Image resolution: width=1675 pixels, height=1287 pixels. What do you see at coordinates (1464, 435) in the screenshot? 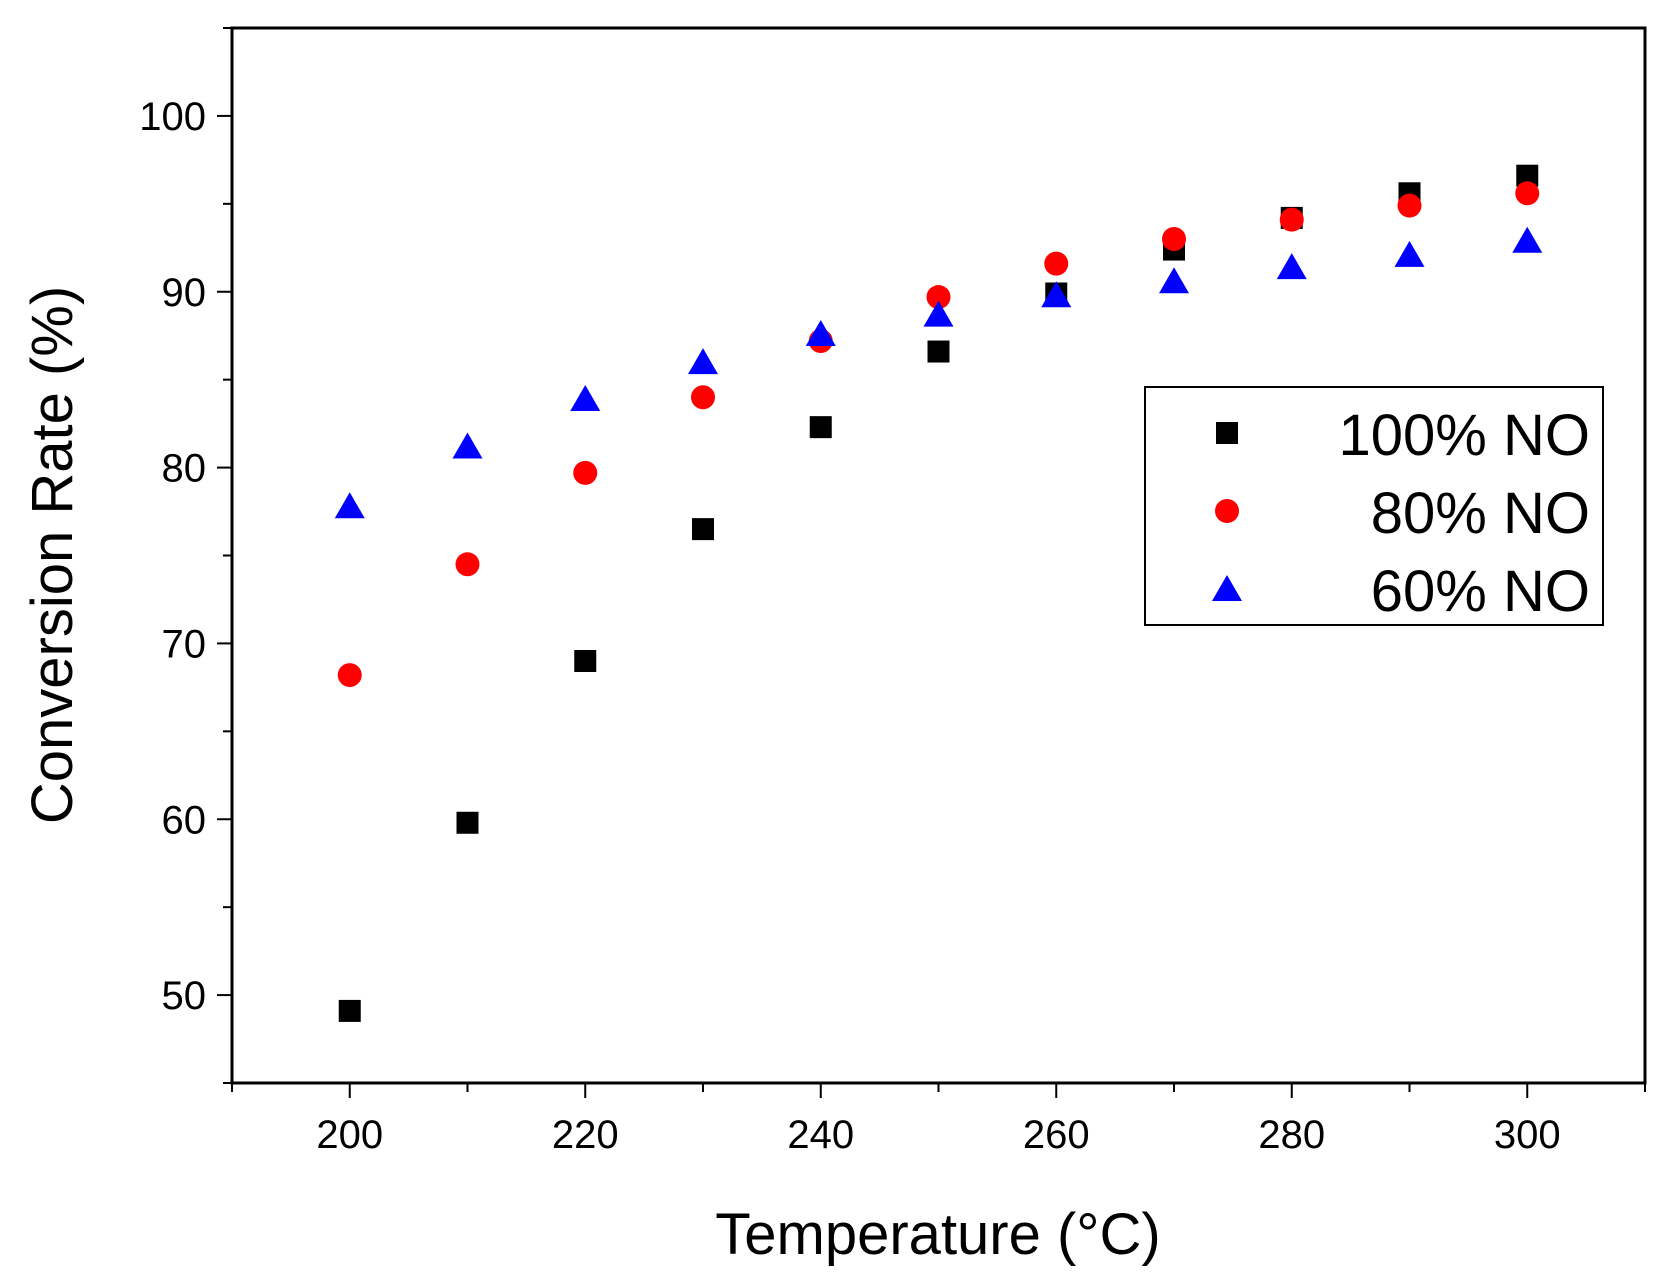
I see `legend-label: 100% NO` at bounding box center [1464, 435].